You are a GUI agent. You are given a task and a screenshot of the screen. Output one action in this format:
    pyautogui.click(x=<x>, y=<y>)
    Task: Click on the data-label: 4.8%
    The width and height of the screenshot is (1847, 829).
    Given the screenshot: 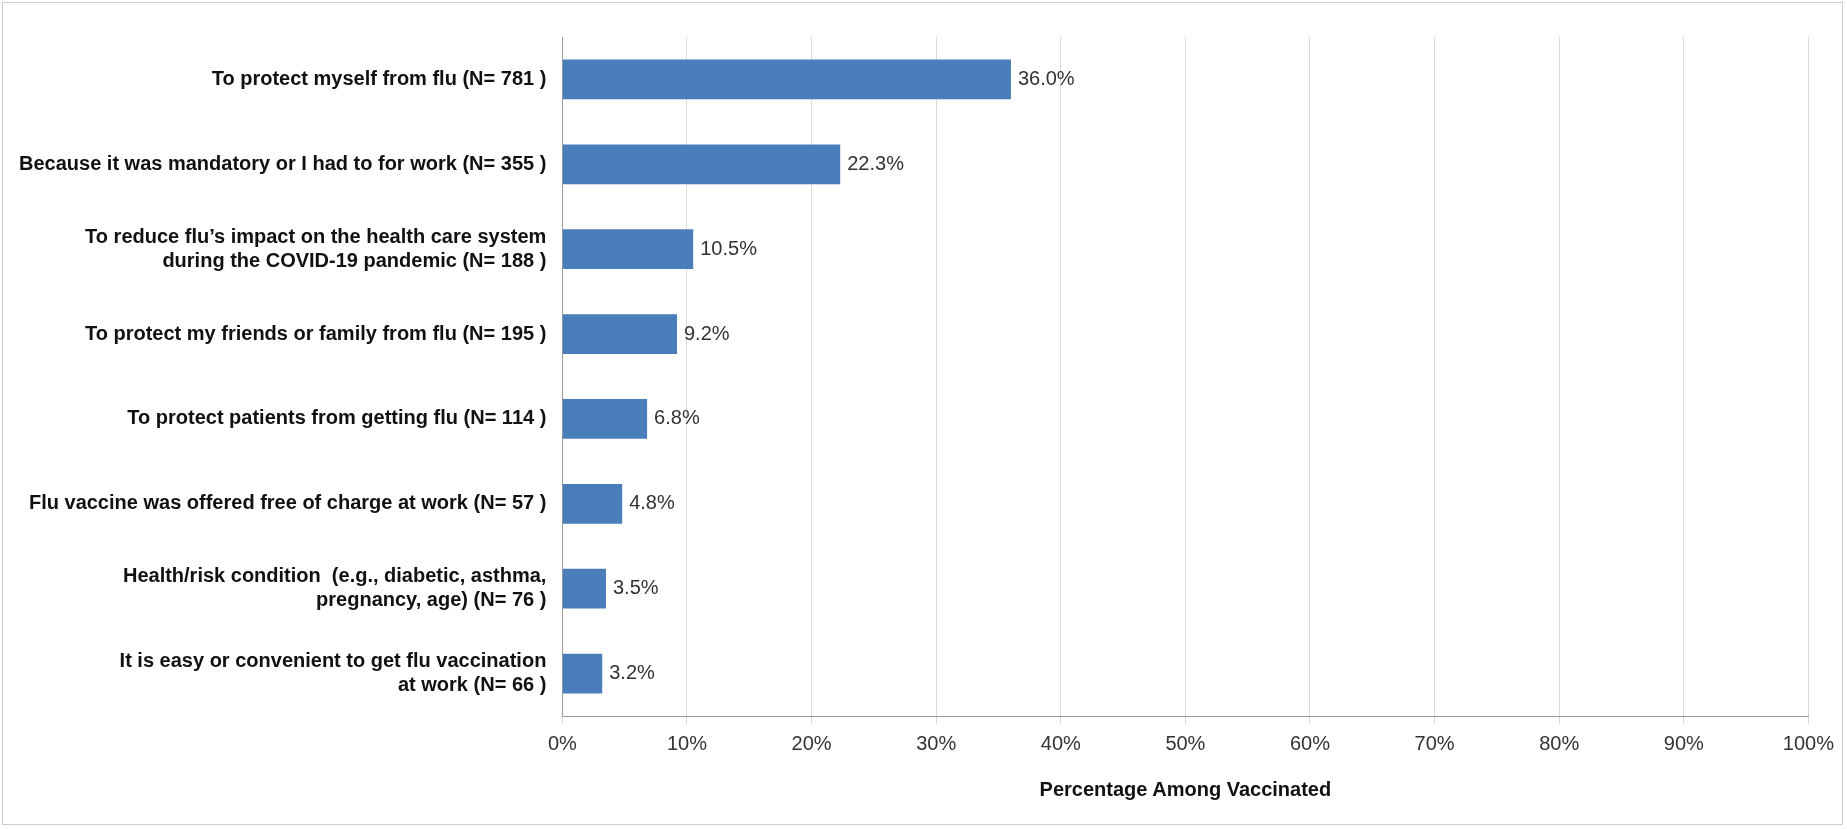 What is the action you would take?
    pyautogui.click(x=652, y=502)
    